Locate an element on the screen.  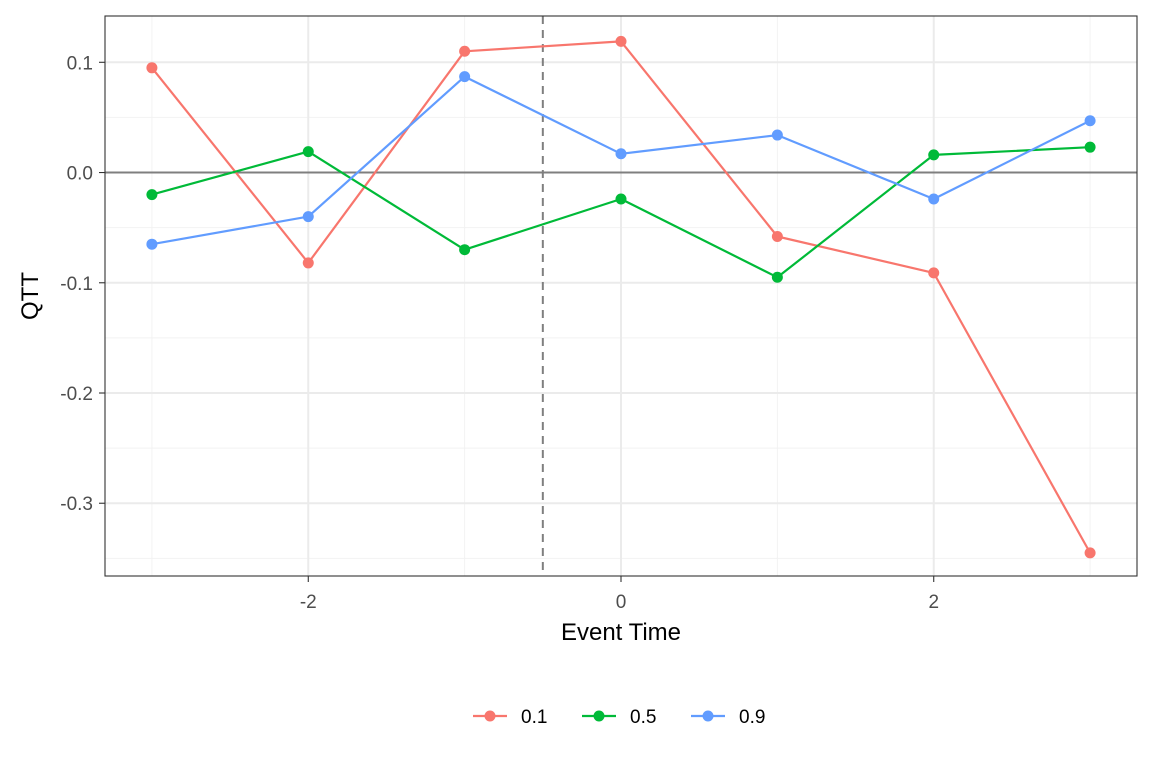
y-axis-label: QTT is located at coordinates (30, 296).